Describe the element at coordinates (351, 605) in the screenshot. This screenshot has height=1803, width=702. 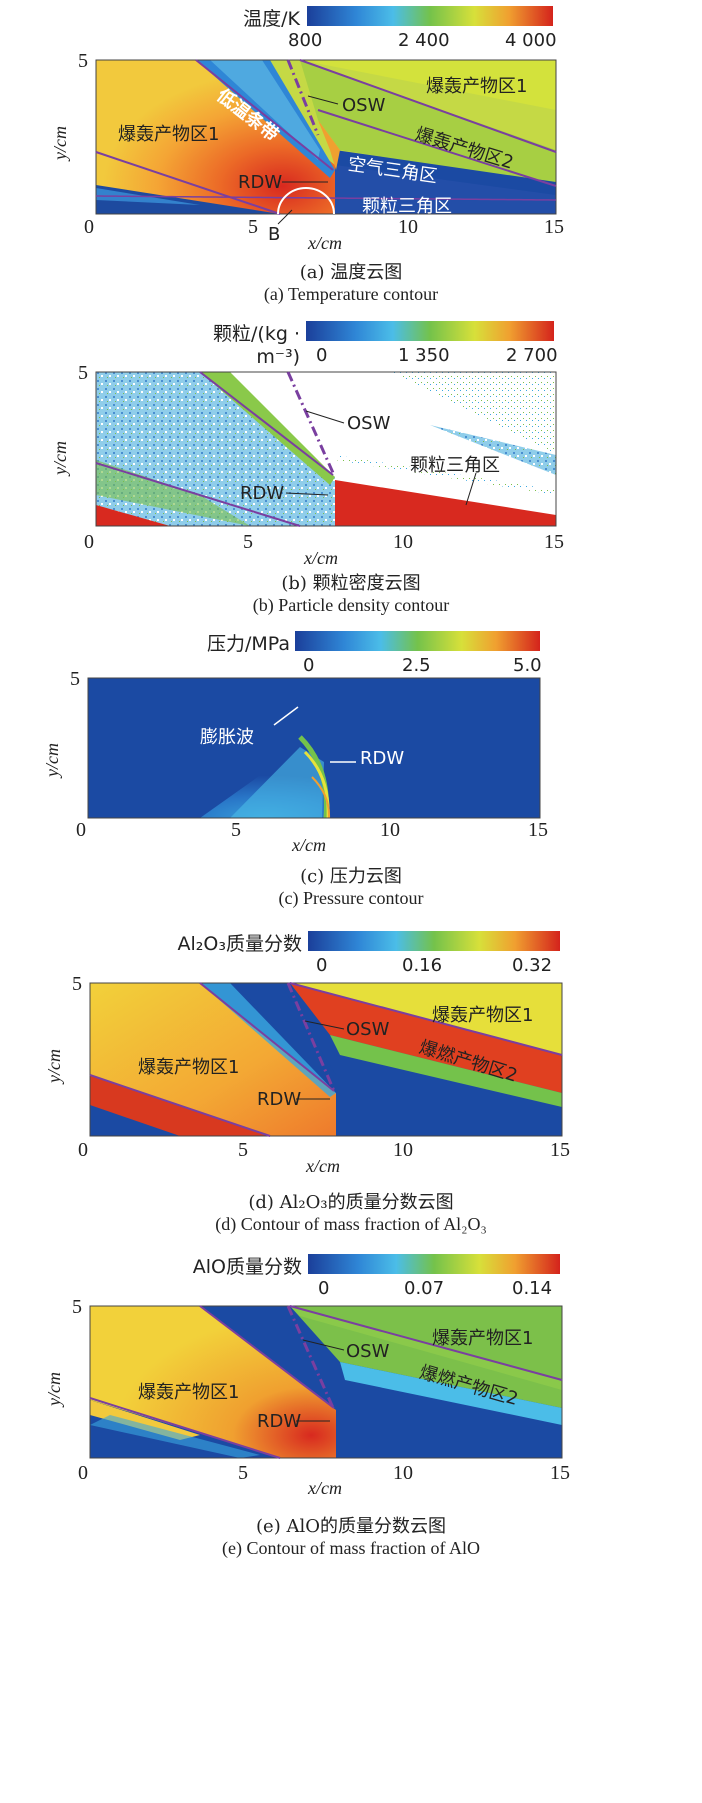
I see `caption-en: (b) Particle density contour` at that location.